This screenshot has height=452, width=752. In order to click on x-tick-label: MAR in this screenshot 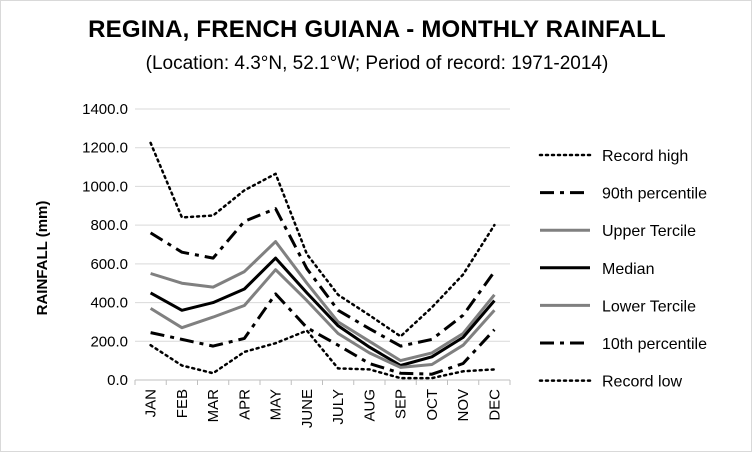, I will do `click(213, 406)`.